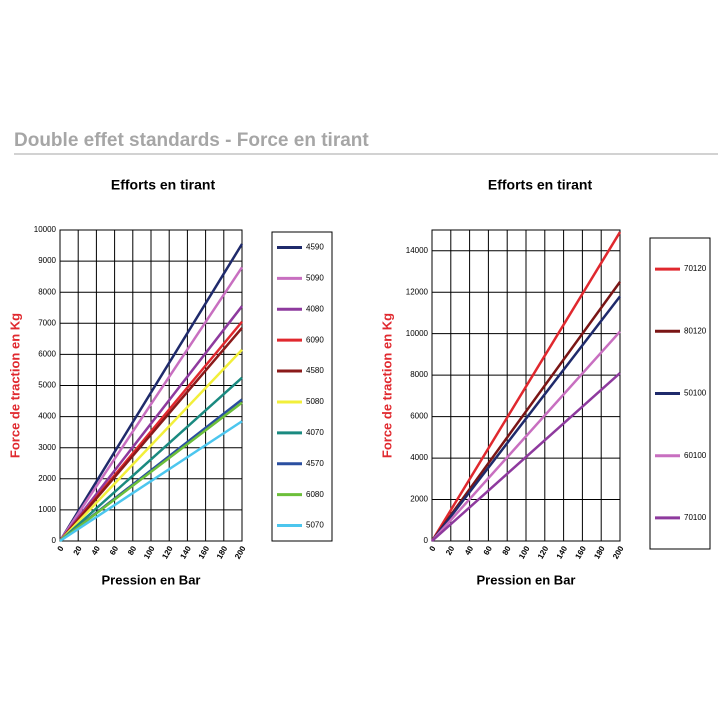 This screenshot has width=720, height=720. I want to click on legend-label: 5080, so click(315, 401).